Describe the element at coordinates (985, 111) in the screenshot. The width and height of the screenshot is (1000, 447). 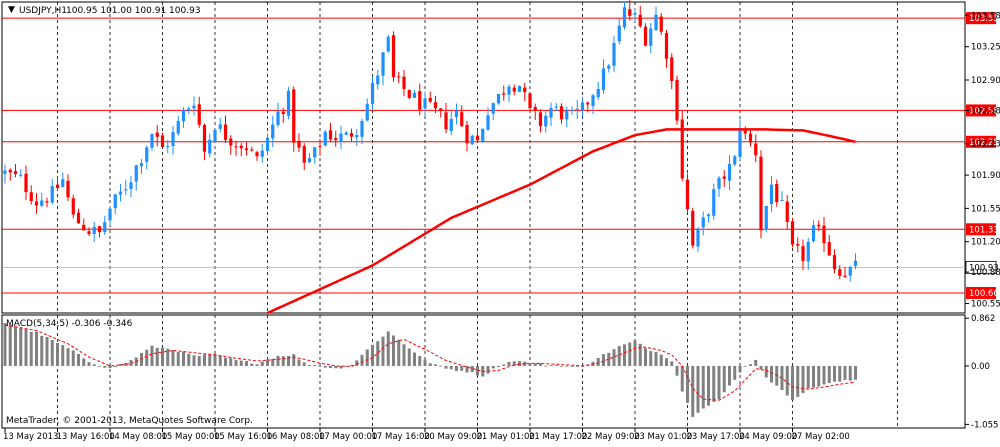
I see `price-tick-label: 102.58` at that location.